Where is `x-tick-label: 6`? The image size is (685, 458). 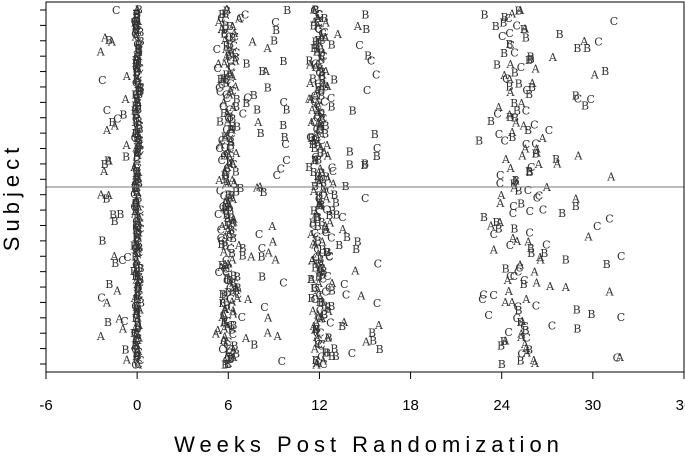 x-tick-label: 6 is located at coordinates (228, 405).